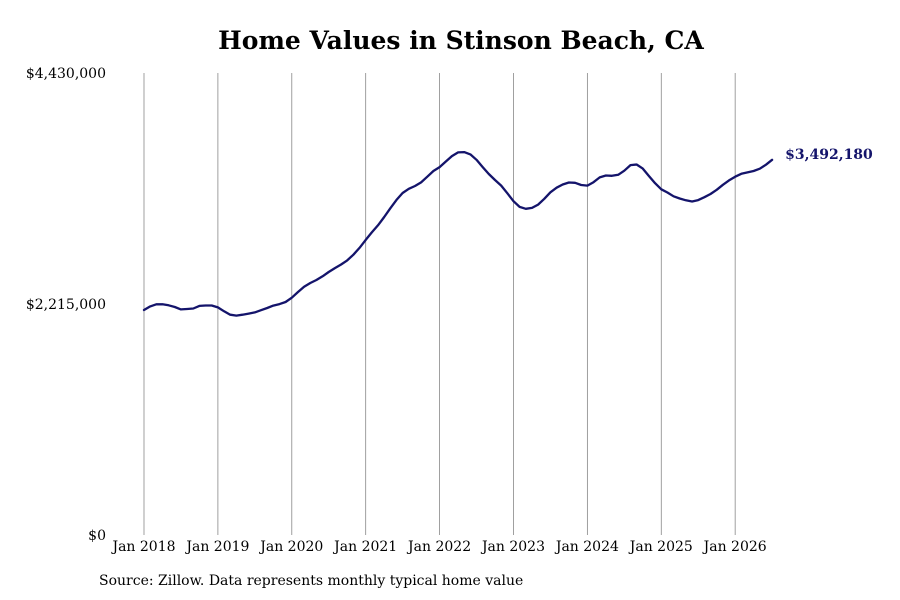 The height and width of the screenshot is (600, 900). What do you see at coordinates (216, 547) in the screenshot?
I see `x-tick-label: Jan 2019` at bounding box center [216, 547].